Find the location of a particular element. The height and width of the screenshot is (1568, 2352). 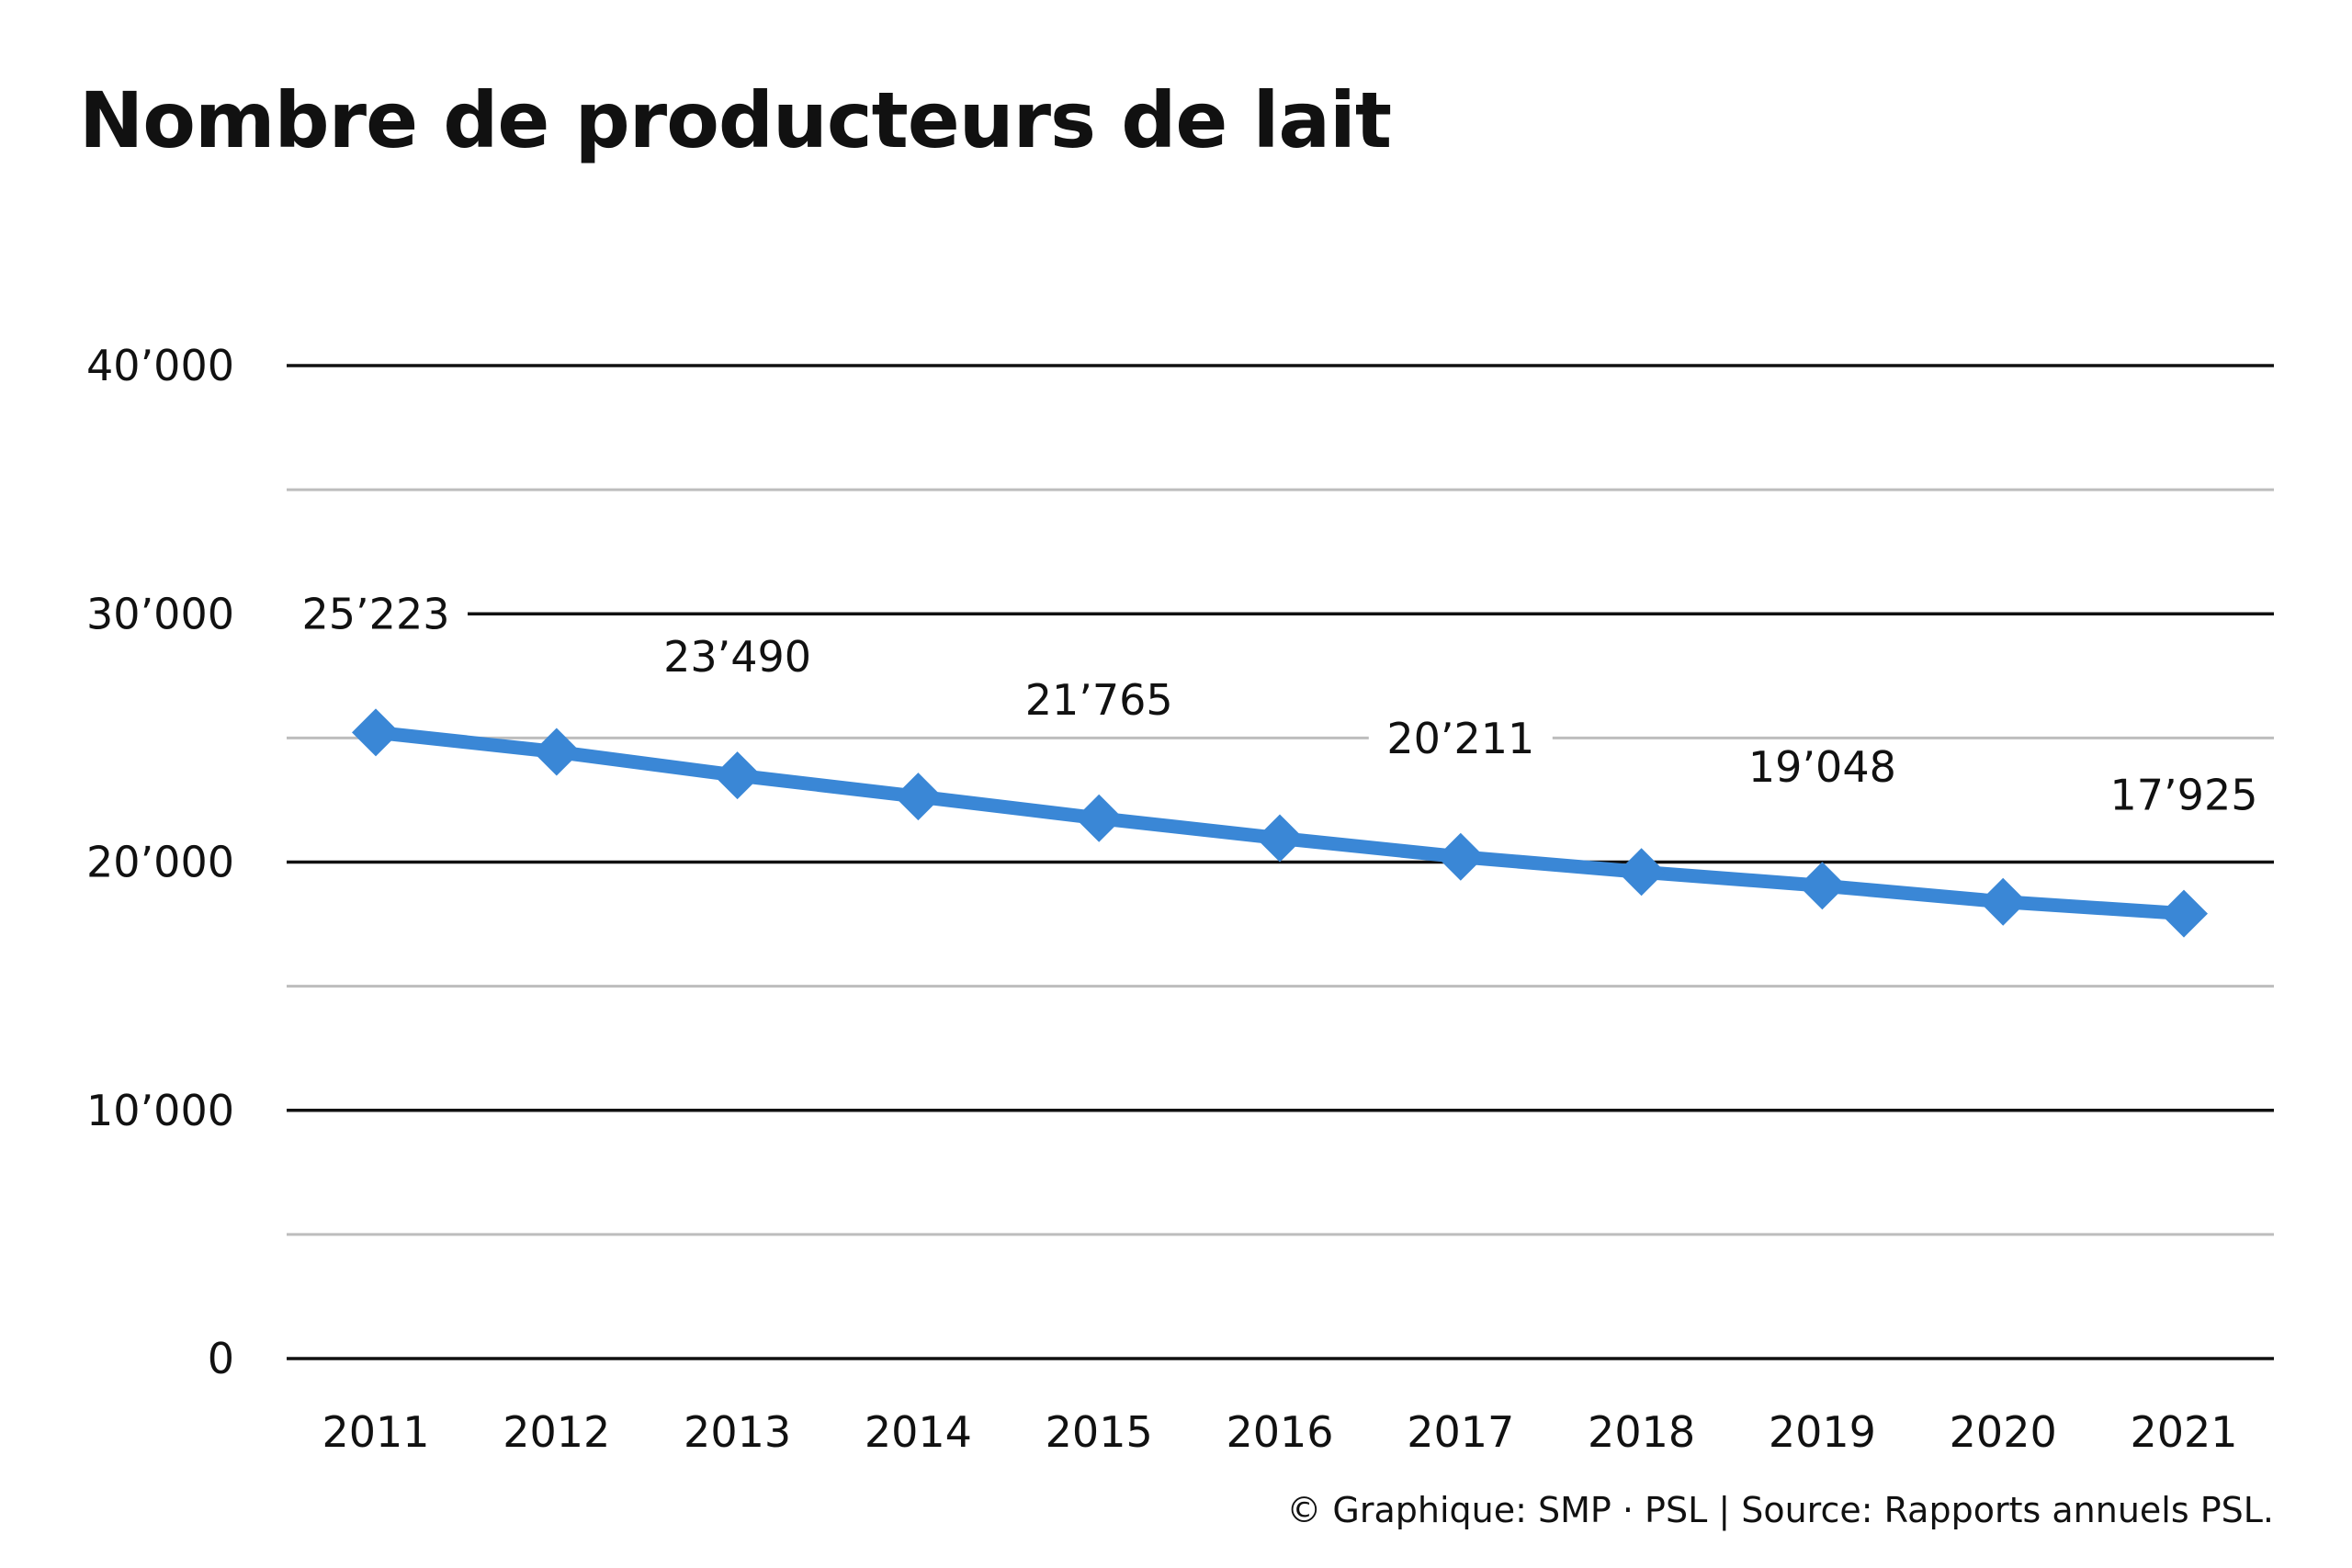

x-tick-label: 2021 is located at coordinates (2183, 1432).